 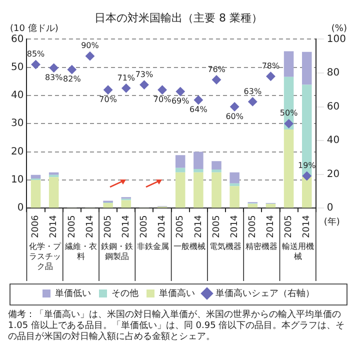 I want to click on data-label: 85%, so click(x=36, y=54).